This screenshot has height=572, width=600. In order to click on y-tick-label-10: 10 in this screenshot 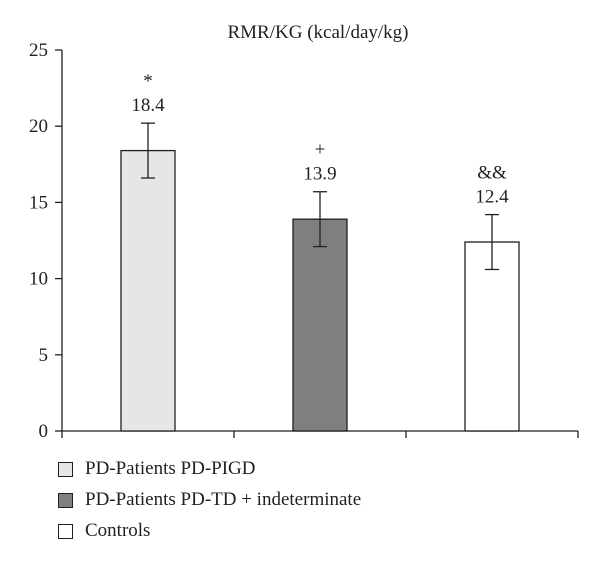, I will do `click(38, 279)`.